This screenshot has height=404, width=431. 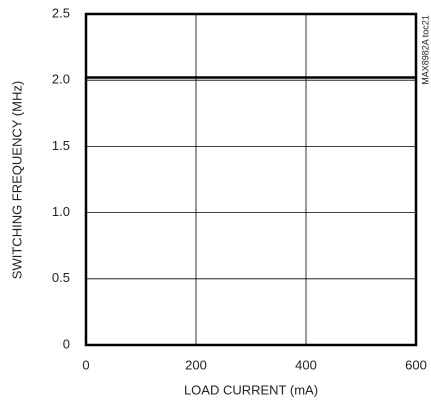 I want to click on annotation: MAX8982A toc21, so click(x=425, y=50).